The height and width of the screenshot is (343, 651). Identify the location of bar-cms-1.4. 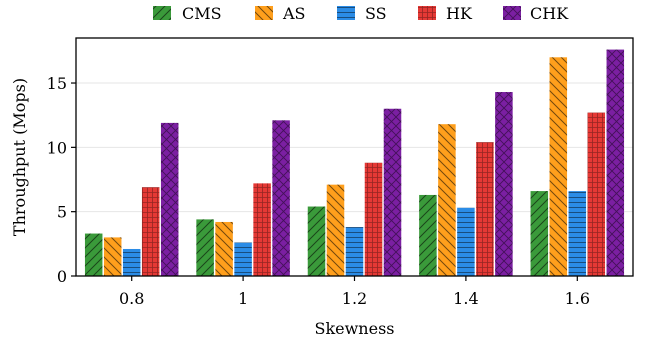
(428, 235).